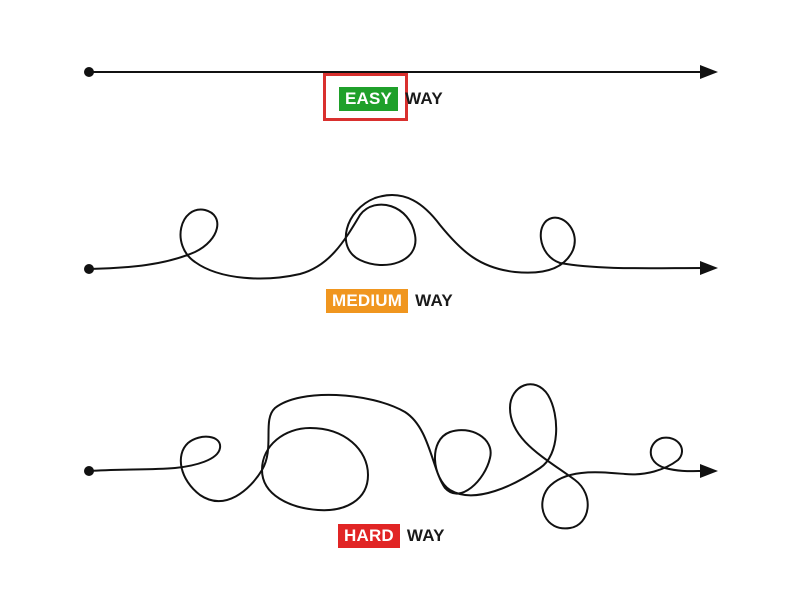  I want to click on hard-way-text: WAY, so click(425, 535).